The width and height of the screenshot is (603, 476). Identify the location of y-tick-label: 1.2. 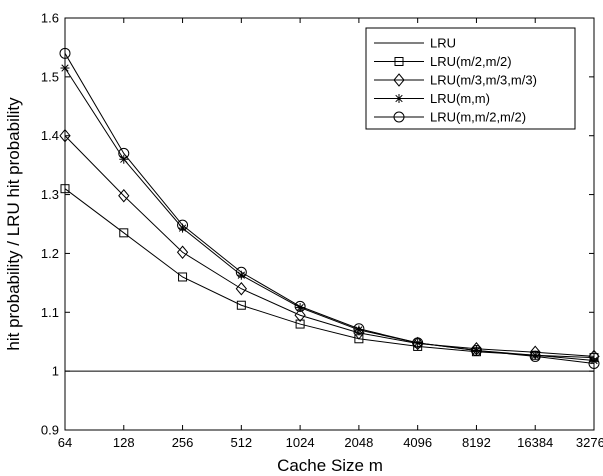
(50, 253).